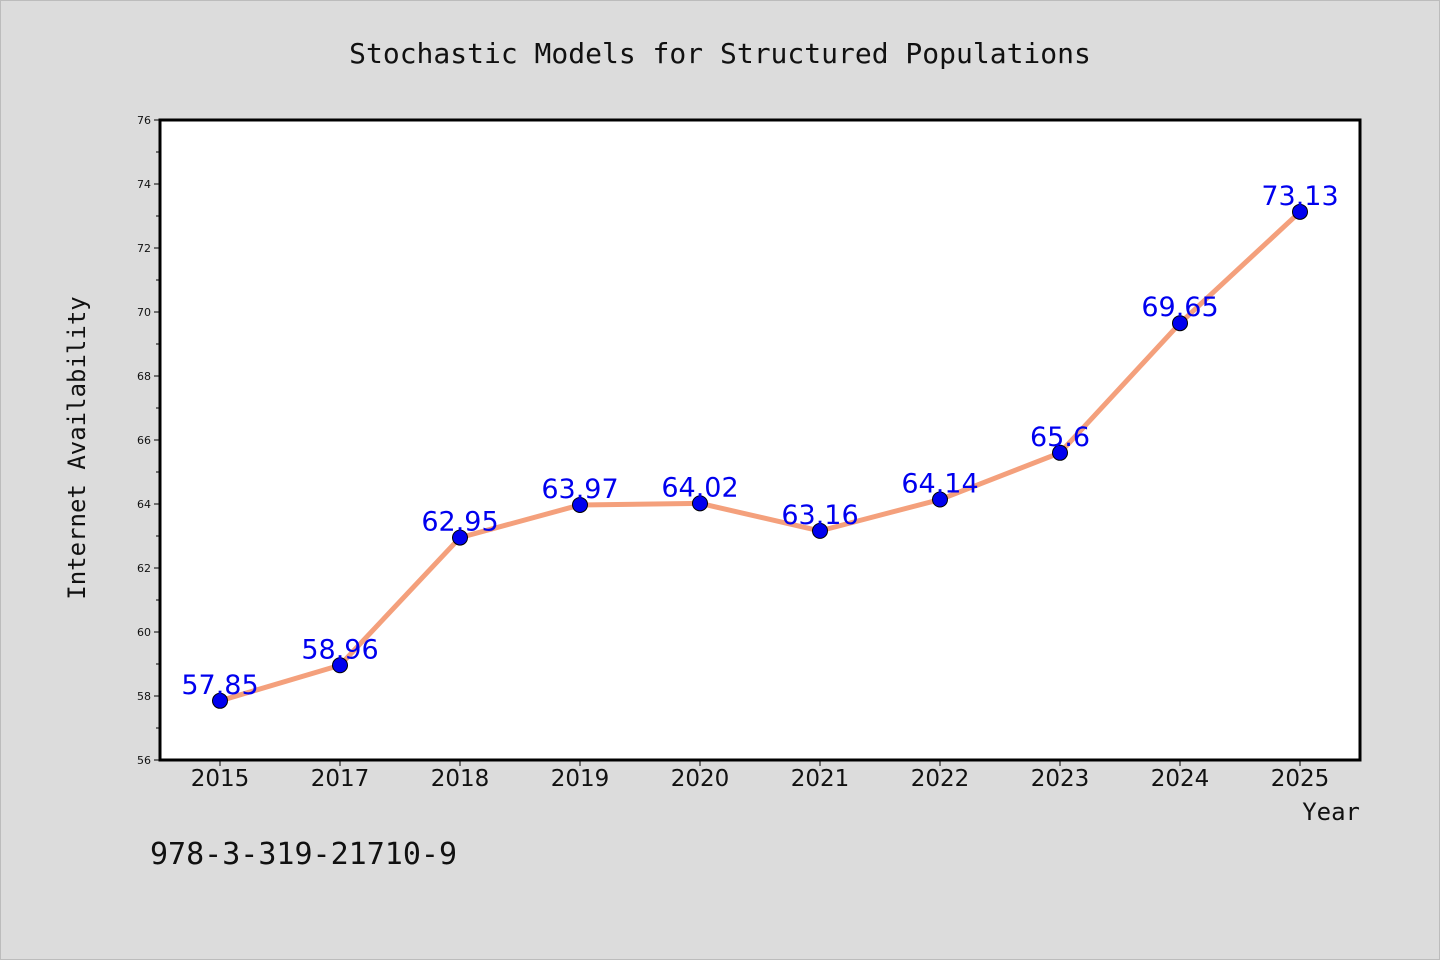 The height and width of the screenshot is (960, 1440). I want to click on y-tick-label: 70, so click(144, 312).